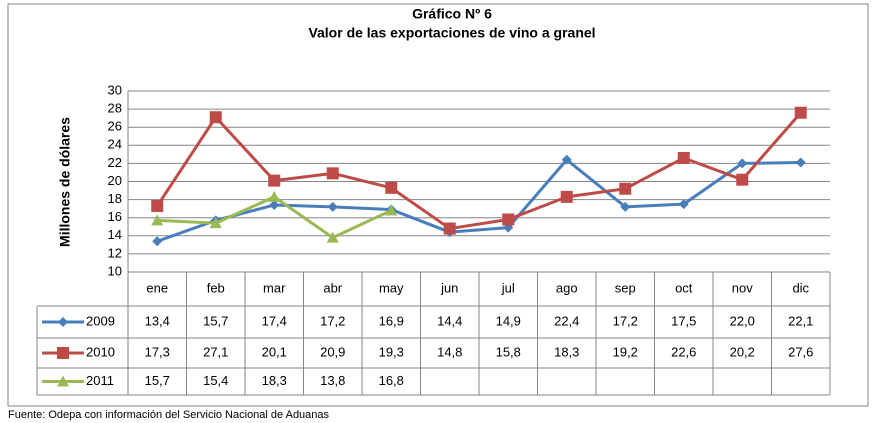  Describe the element at coordinates (274, 351) in the screenshot. I see `table-cell: 20,1` at that location.